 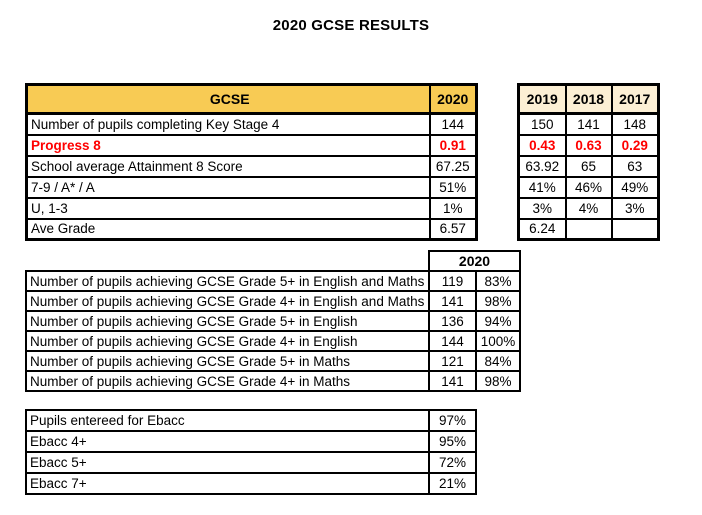 I want to click on table-row: Ebacc 7+ 21%, so click(x=251, y=483).